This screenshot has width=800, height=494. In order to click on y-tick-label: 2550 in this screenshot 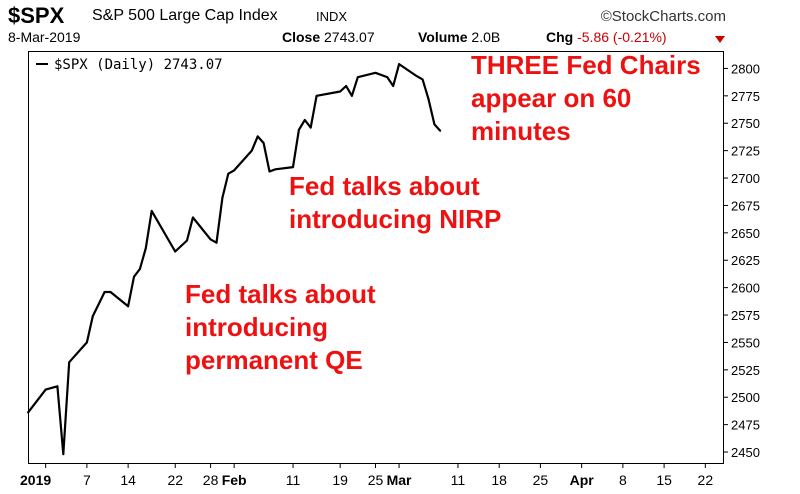, I will do `click(745, 342)`.